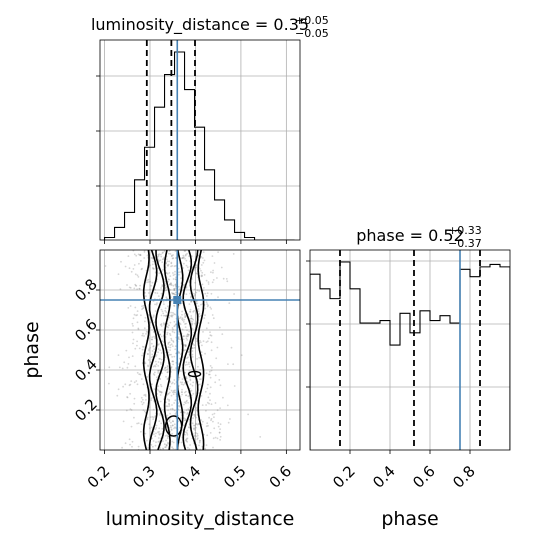 This screenshot has width=550, height=550. Describe the element at coordinates (410, 235) in the screenshot. I see `hist-phase-title: phase = 0.52` at that location.